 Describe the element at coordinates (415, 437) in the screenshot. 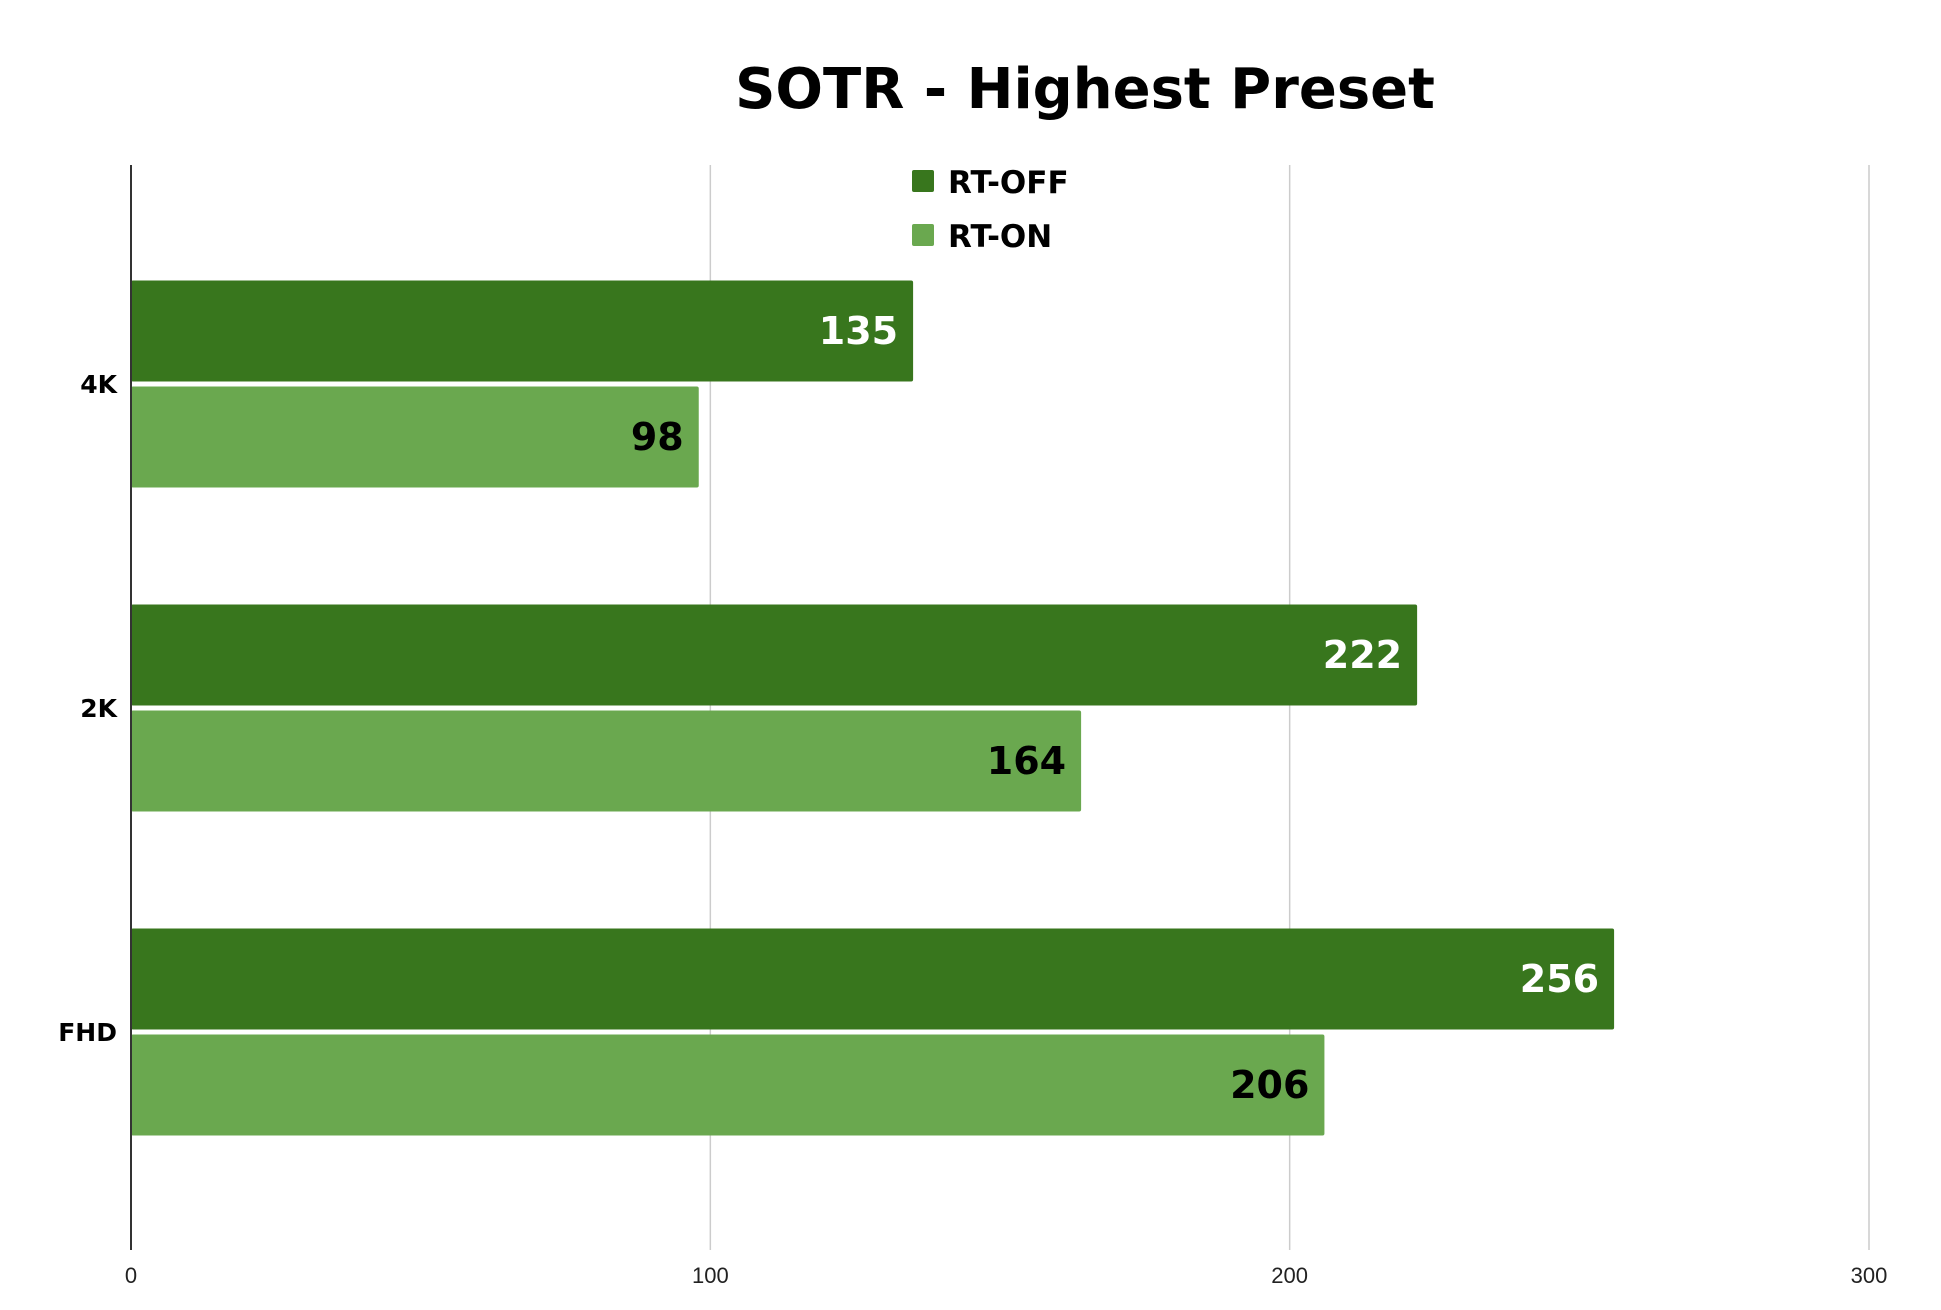

I see `bar-rt-on-4k` at that location.